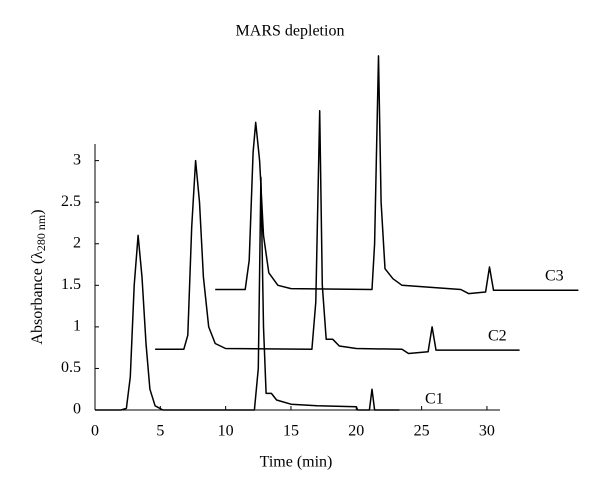 The width and height of the screenshot is (600, 495). Describe the element at coordinates (290, 31) in the screenshot. I see `chart-title: MARS depletion` at that location.